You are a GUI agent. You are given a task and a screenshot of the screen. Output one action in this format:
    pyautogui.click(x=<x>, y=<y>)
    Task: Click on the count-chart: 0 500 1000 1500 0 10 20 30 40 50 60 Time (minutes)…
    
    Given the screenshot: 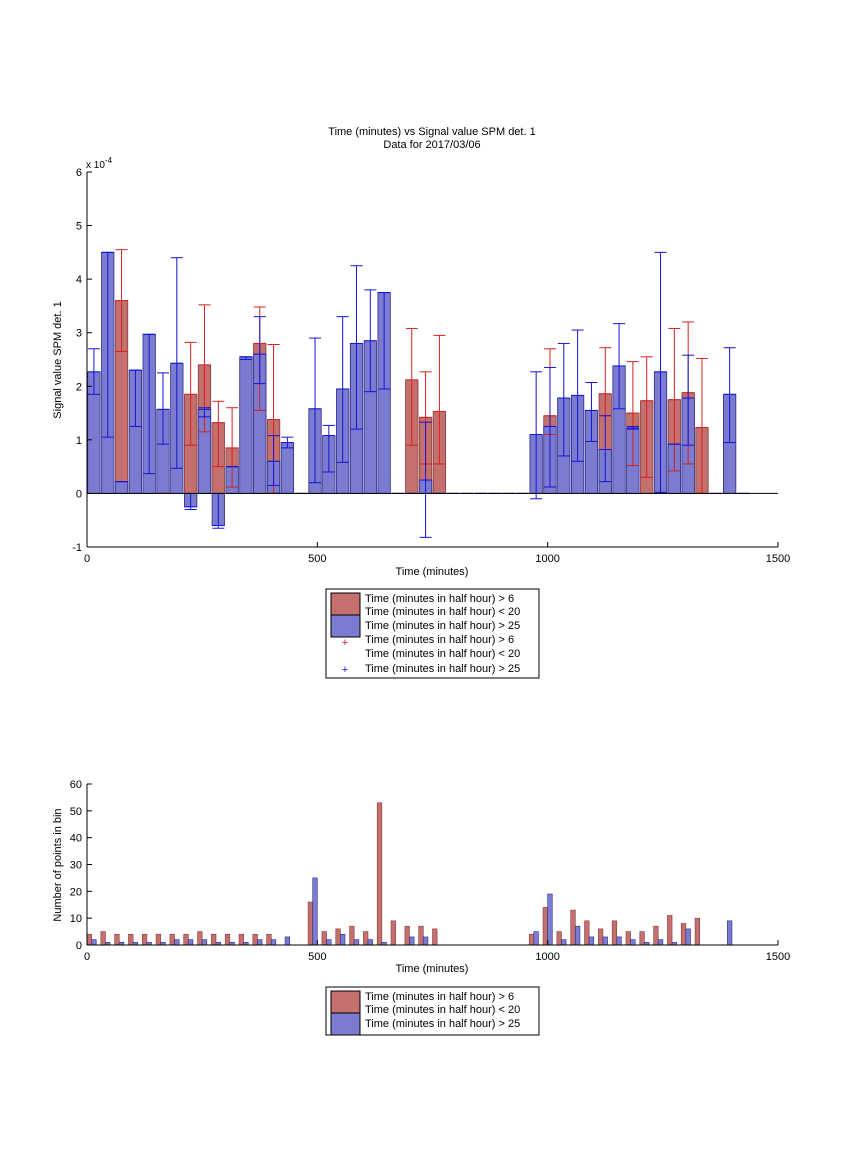 What is the action you would take?
    pyautogui.click(x=421, y=877)
    